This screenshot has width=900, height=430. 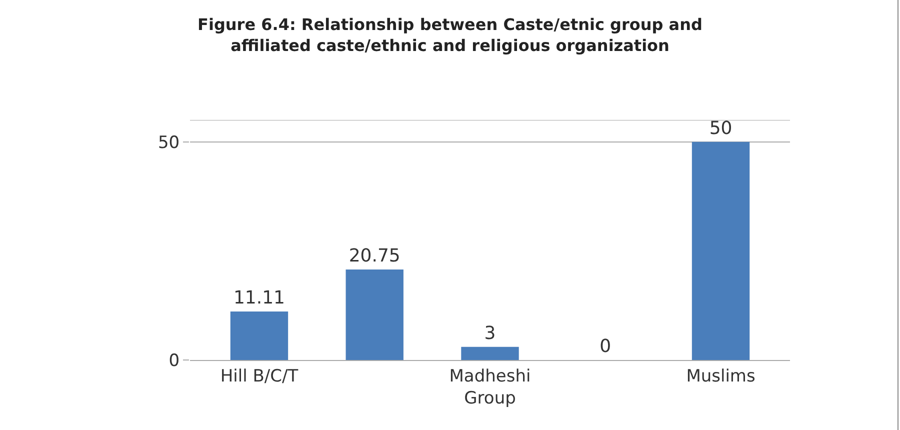 What do you see at coordinates (374, 255) in the screenshot?
I see `data-label: 20.75` at bounding box center [374, 255].